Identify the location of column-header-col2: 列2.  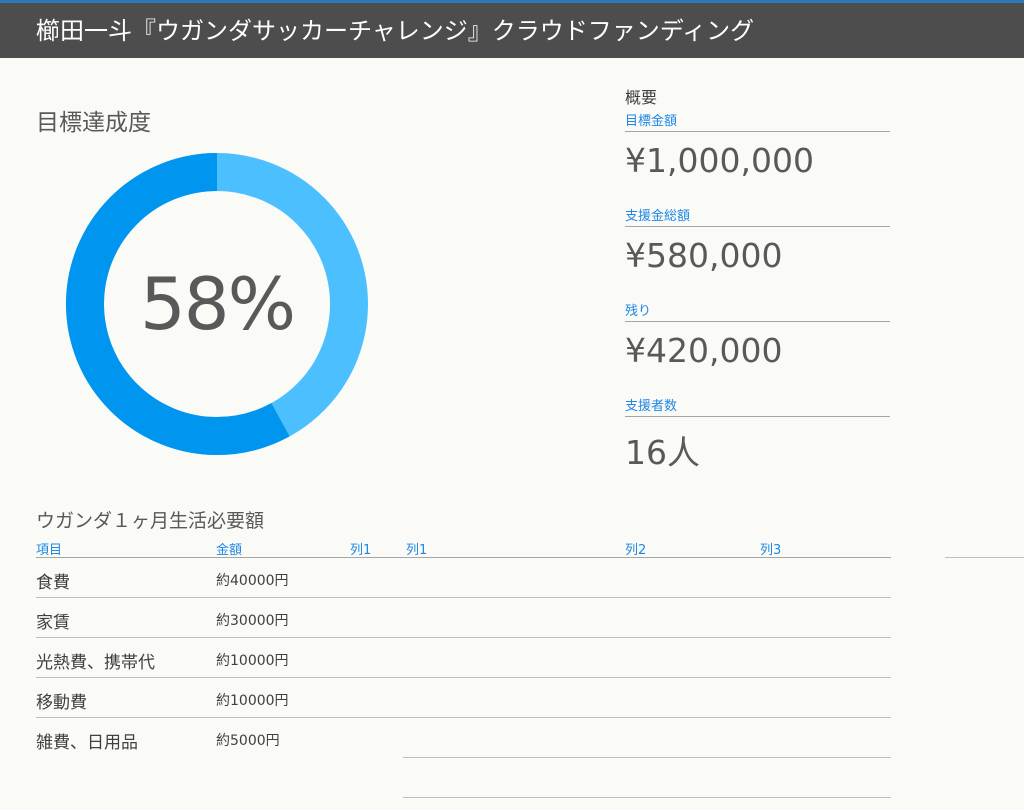
(636, 550).